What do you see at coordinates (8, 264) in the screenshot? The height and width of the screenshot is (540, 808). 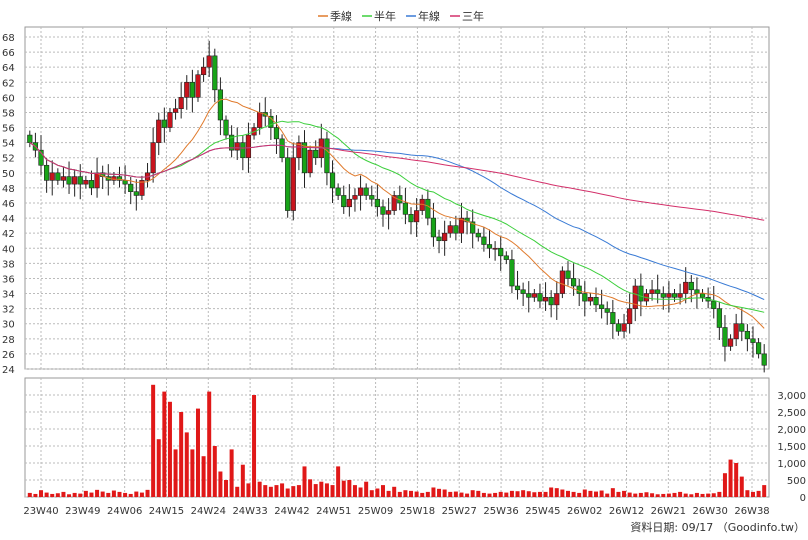 I see `price-tick-label: 38` at bounding box center [8, 264].